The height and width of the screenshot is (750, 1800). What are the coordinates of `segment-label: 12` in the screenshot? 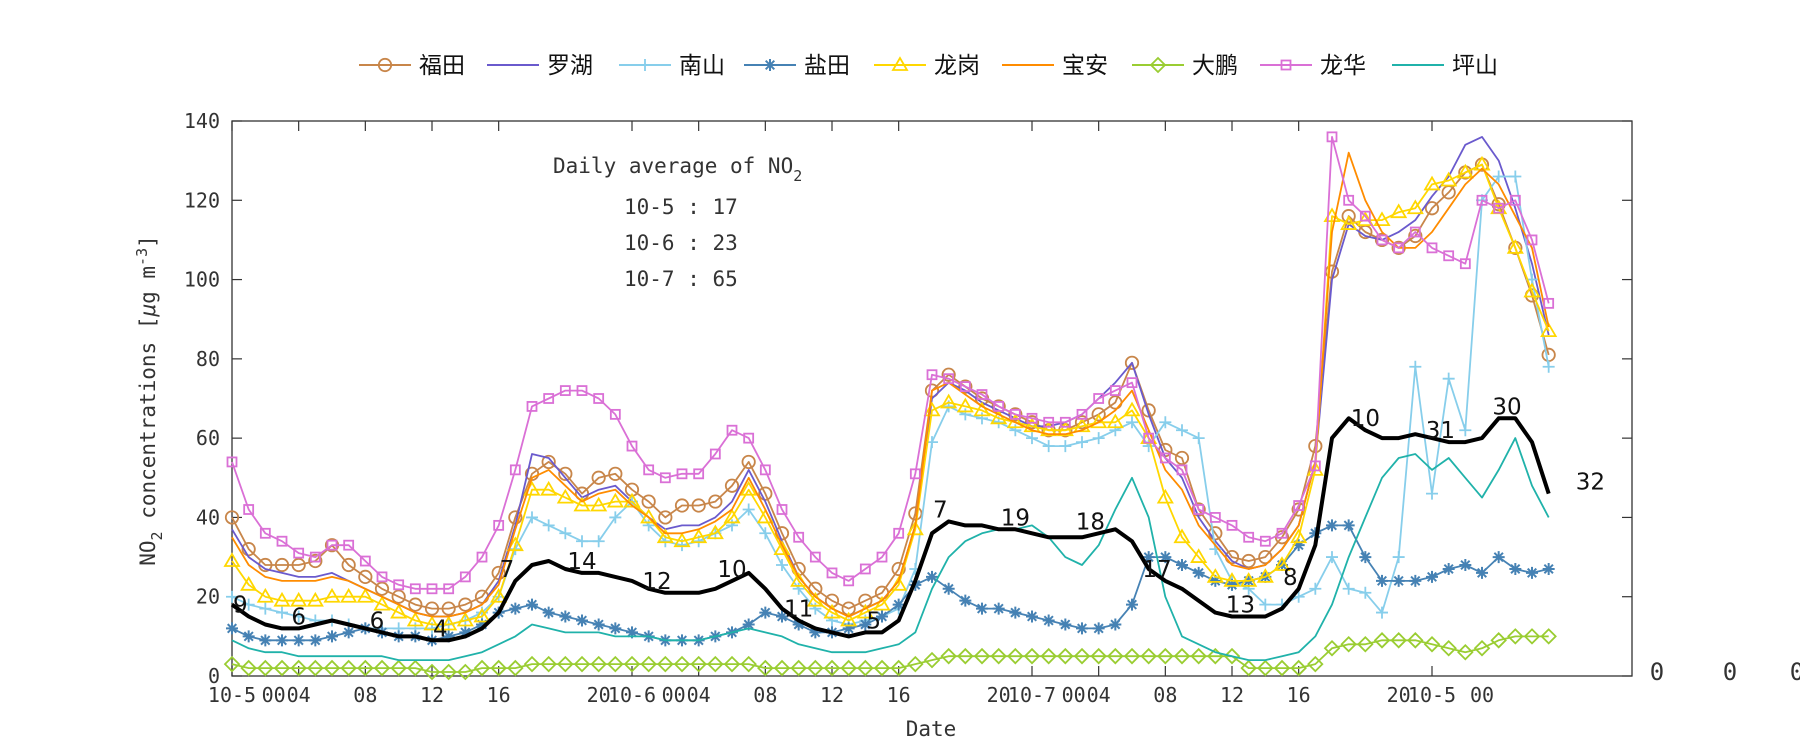 It's located at (656, 582).